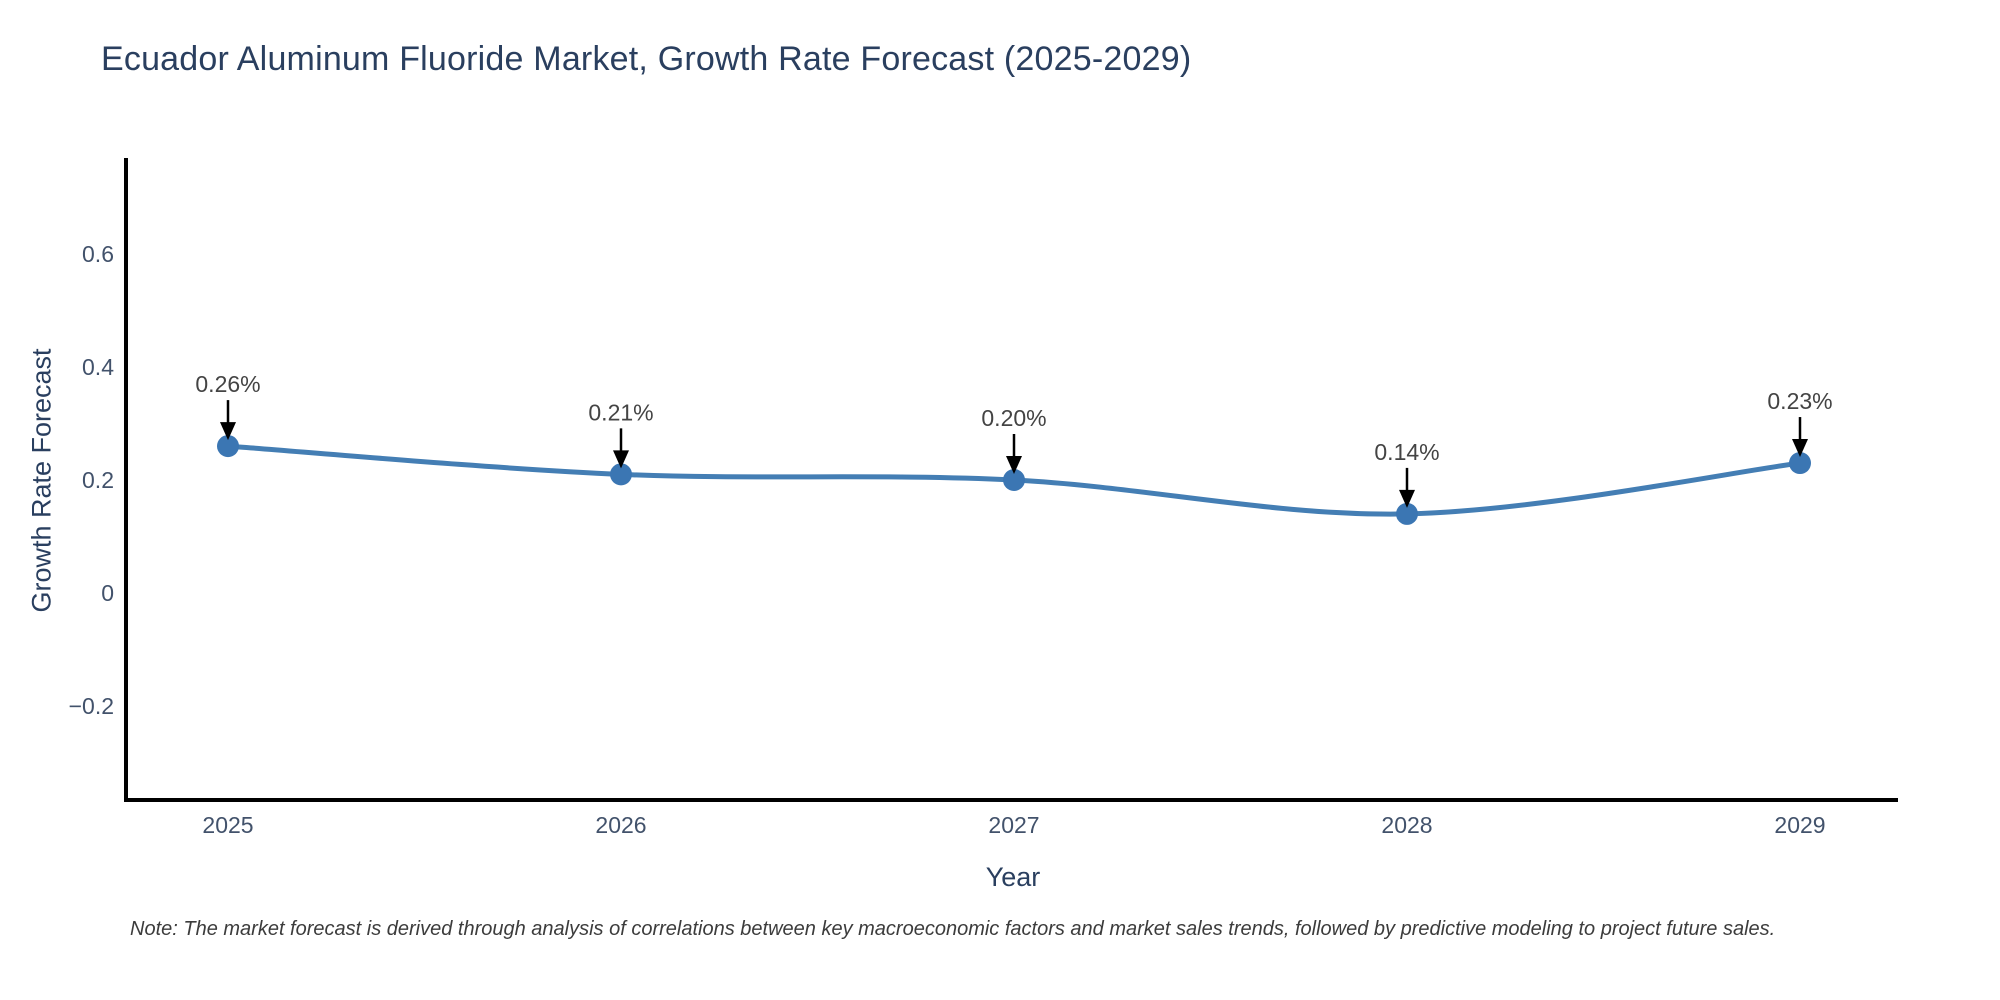 The image size is (2000, 1000). What do you see at coordinates (98, 254) in the screenshot?
I see `y-tick-label: 0.6` at bounding box center [98, 254].